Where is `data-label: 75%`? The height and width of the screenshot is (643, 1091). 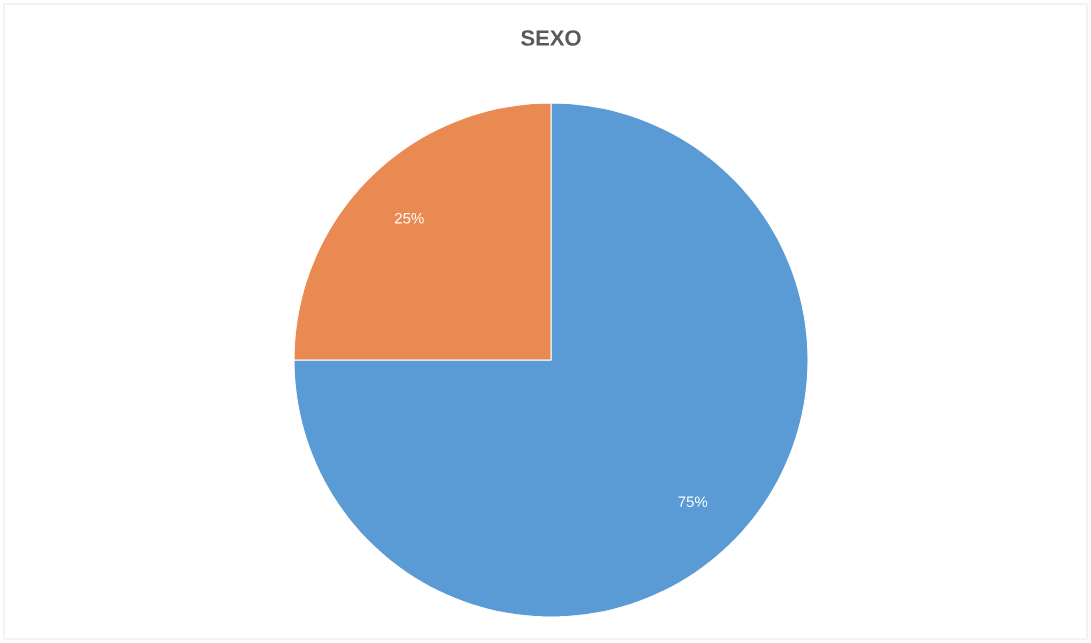 data-label: 75% is located at coordinates (693, 502).